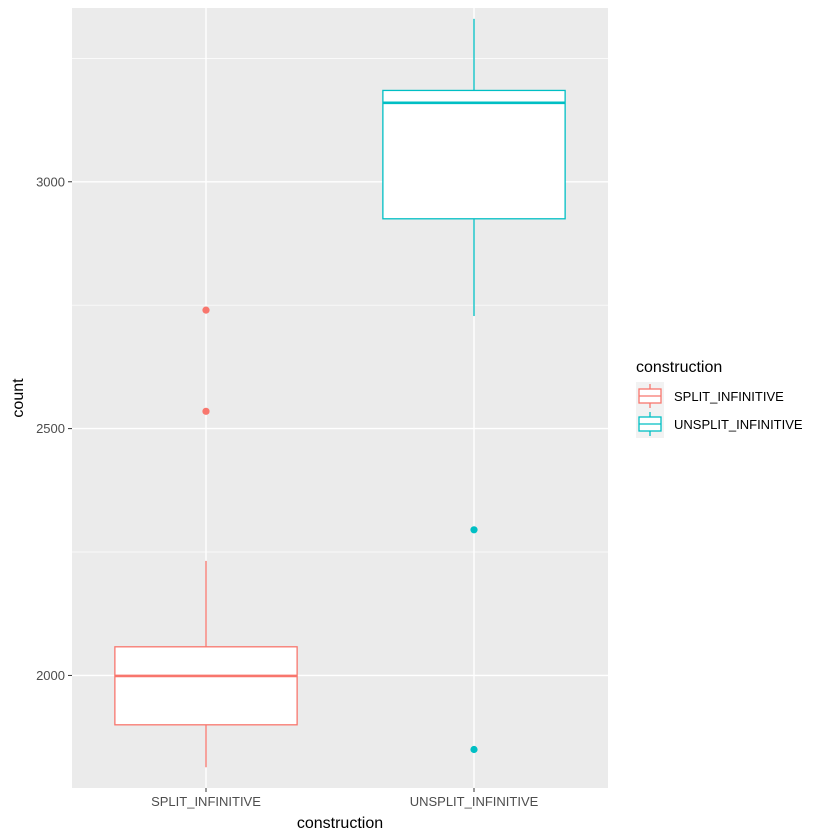 Image resolution: width=840 pixels, height=840 pixels. What do you see at coordinates (650, 424) in the screenshot?
I see `legend-key-unsplit-infinitive` at bounding box center [650, 424].